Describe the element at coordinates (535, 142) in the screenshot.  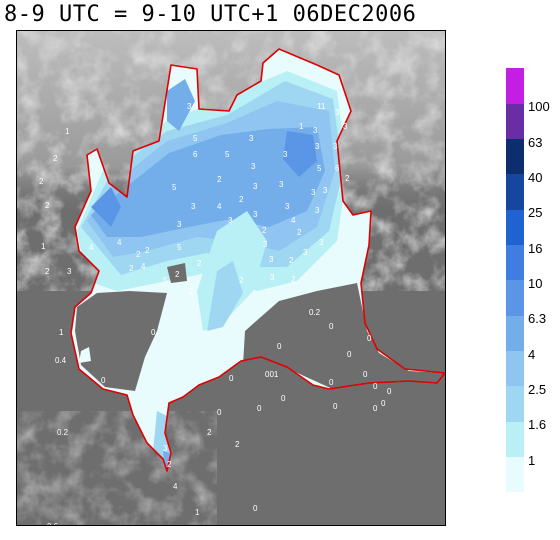
I see `legend-label: 63` at that location.